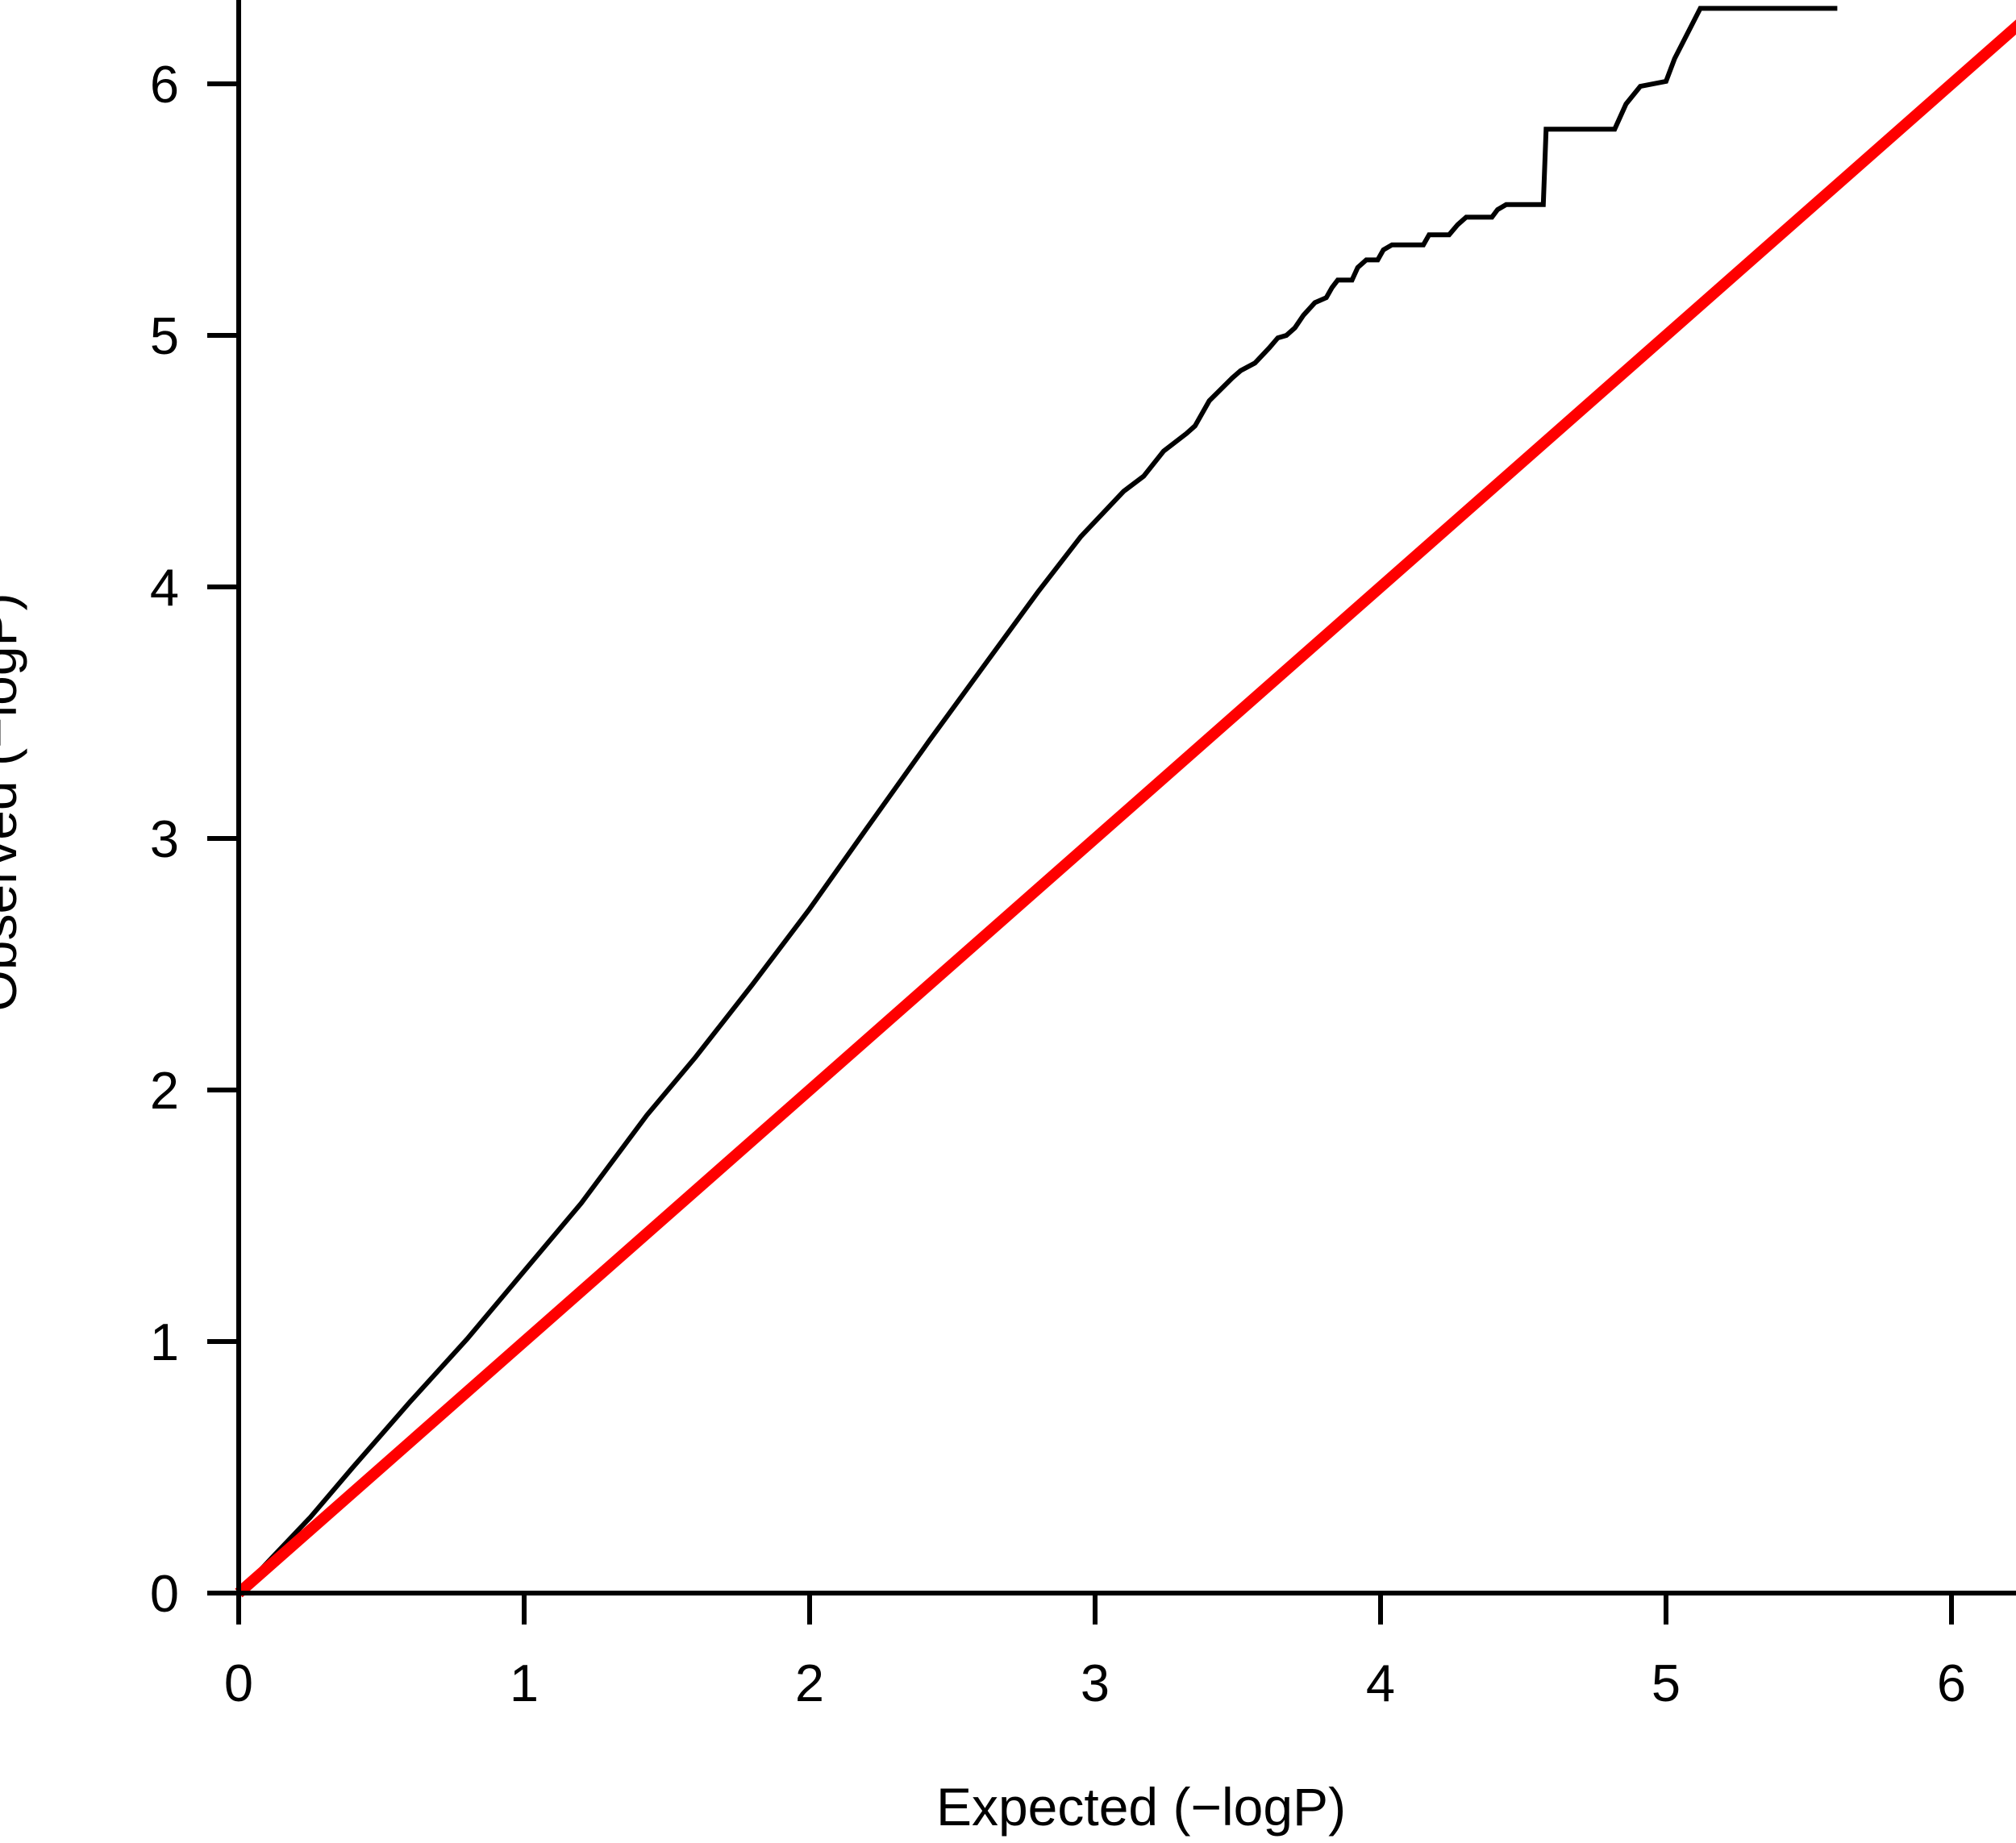 The width and height of the screenshot is (2016, 1843). I want to click on y-tick-label: 6, so click(164, 84).